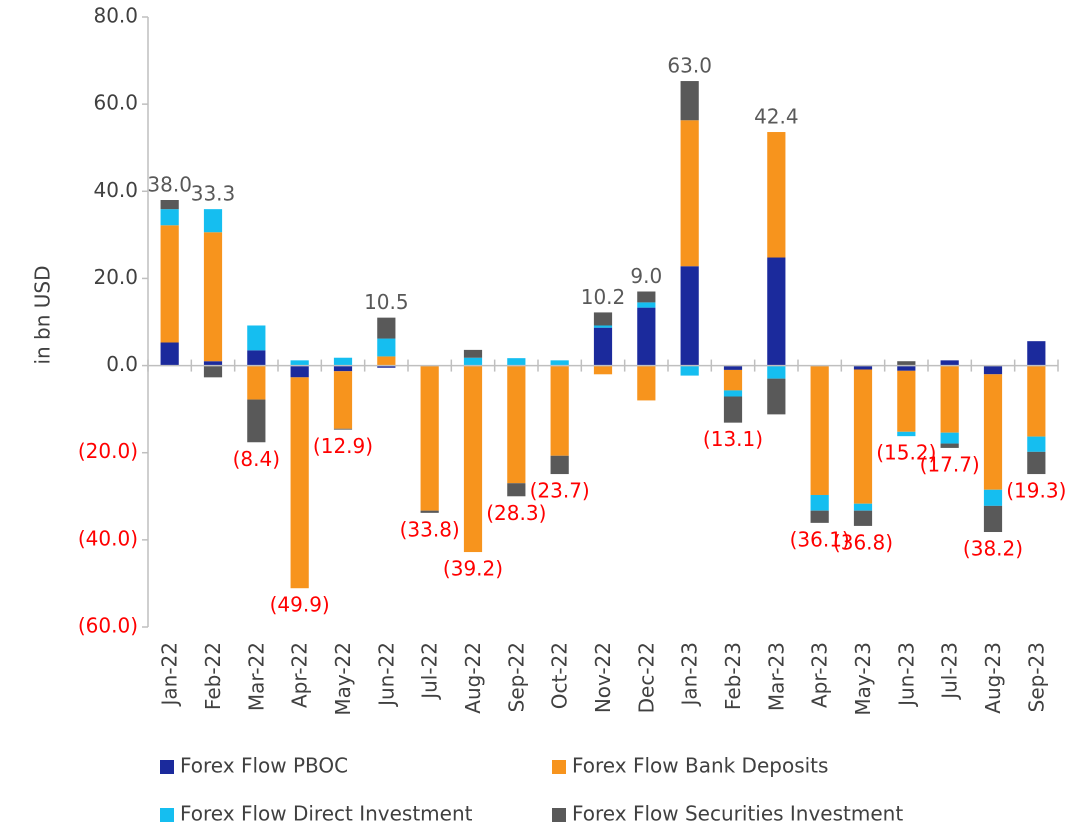 This screenshot has width=1082, height=828. Describe the element at coordinates (906, 453) in the screenshot. I see `total-label: (15.2)` at that location.